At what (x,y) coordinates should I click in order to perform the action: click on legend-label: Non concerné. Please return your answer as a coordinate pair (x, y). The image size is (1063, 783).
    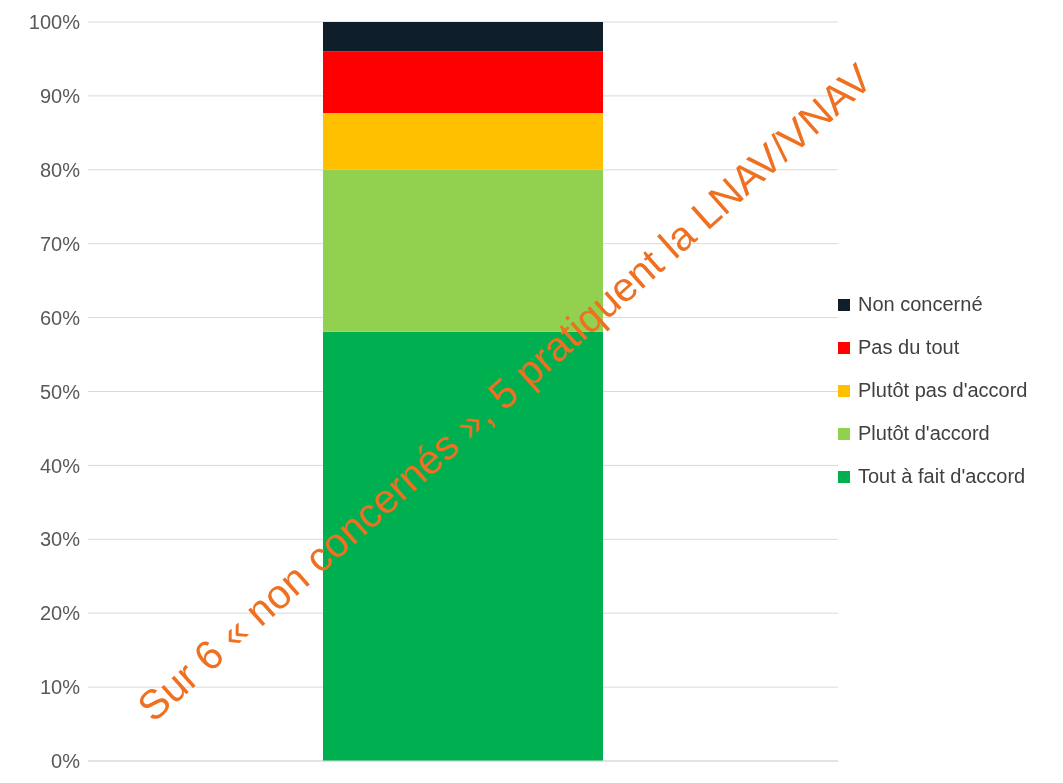
    Looking at the image, I should click on (920, 304).